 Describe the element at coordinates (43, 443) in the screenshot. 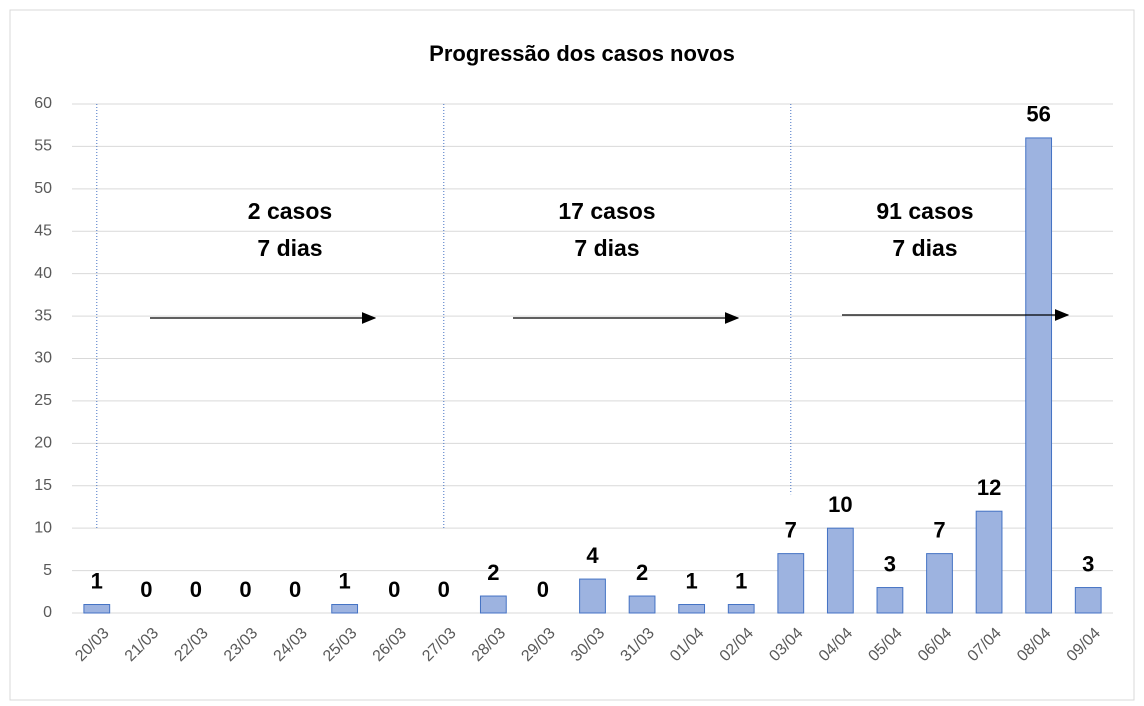

I see `y-tick-label: 20` at that location.